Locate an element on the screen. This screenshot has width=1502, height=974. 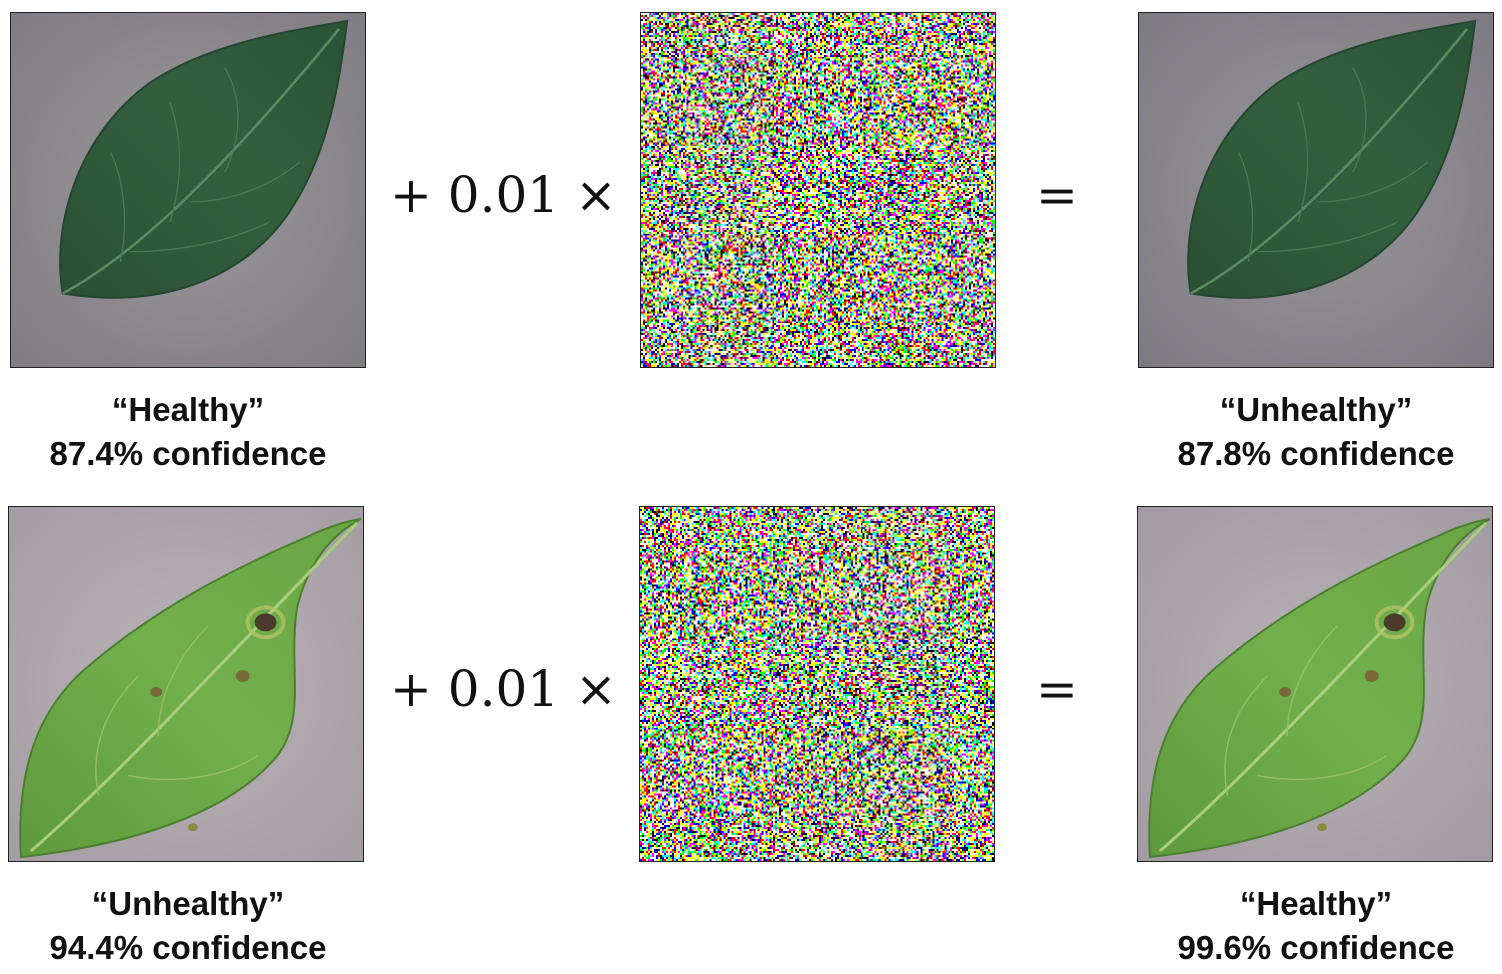
input-caption: “Healthy” 87.4% confidence is located at coordinates (189, 432).